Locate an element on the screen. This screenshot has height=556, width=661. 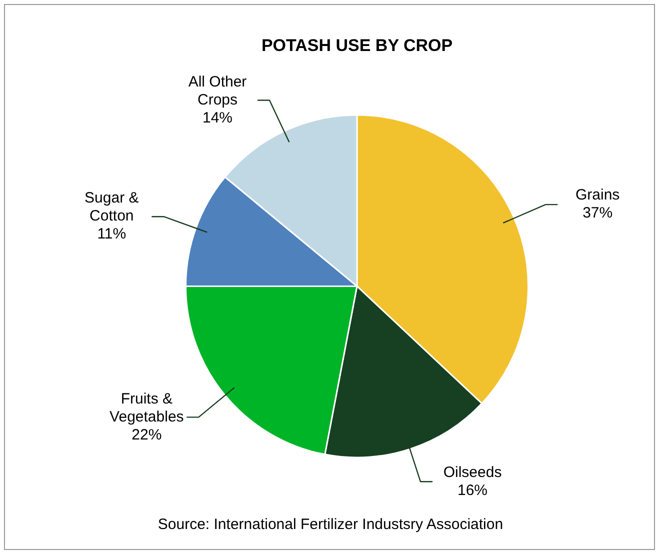
source-note: Source: International Fertilizer Industsry Association is located at coordinates (330, 524).